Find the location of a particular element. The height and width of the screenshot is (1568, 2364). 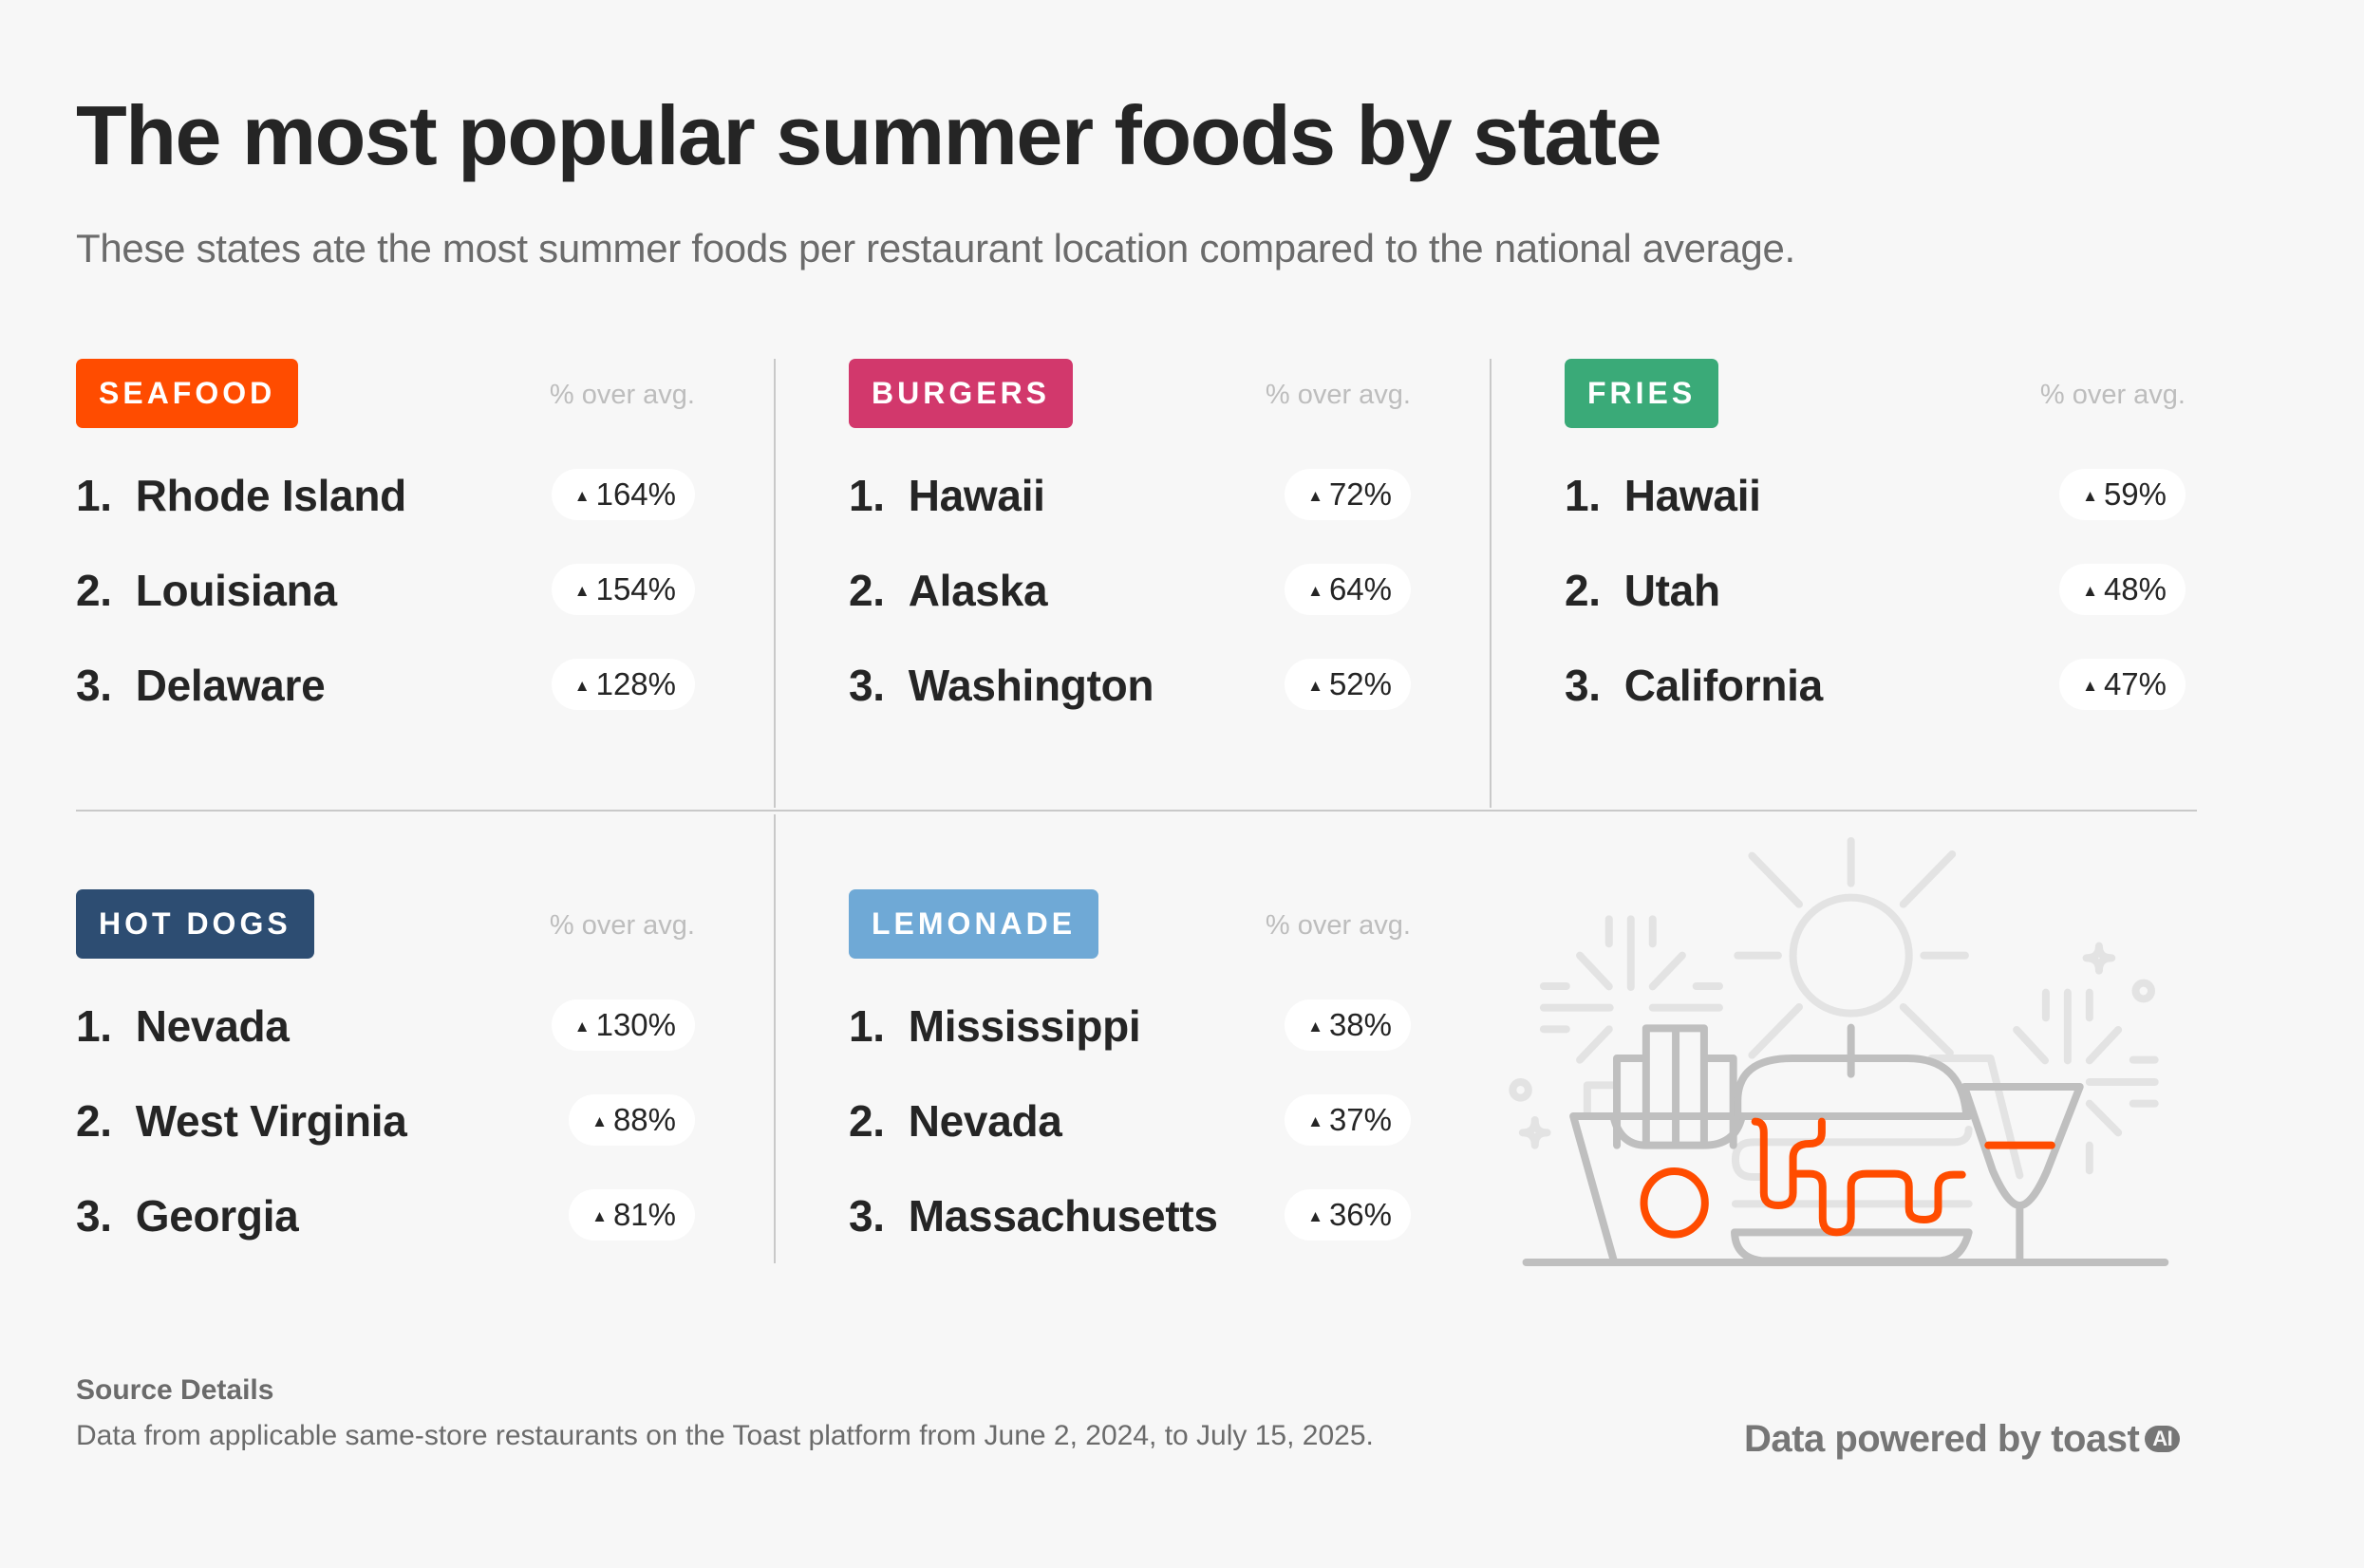

state-row: 3. California ▲ 47% is located at coordinates (1875, 686).